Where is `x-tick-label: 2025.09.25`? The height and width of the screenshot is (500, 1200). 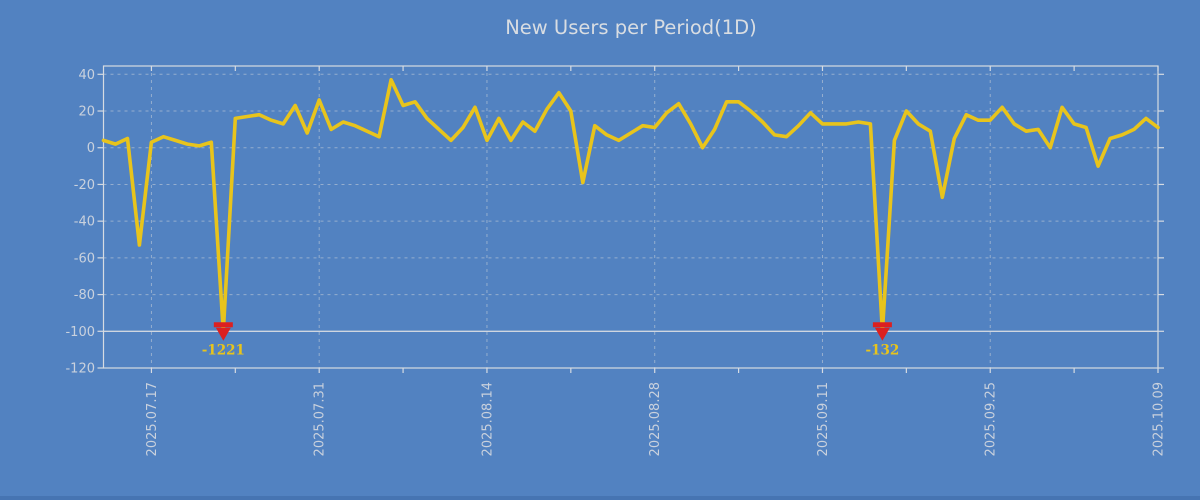 x-tick-label: 2025.09.25 is located at coordinates (991, 419).